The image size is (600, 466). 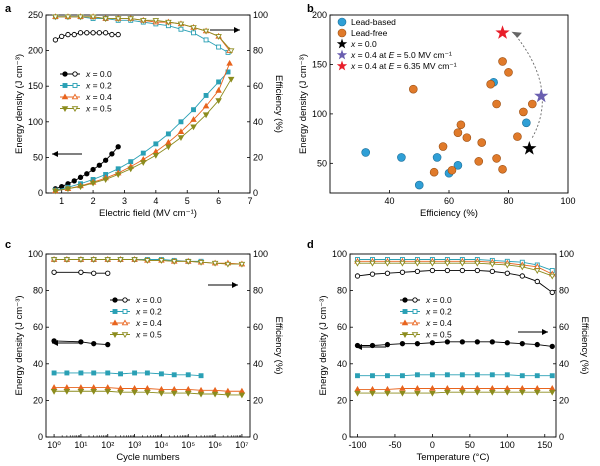 What do you see at coordinates (40, 437) in the screenshot?
I see `panel-c-ytick-label: 0` at bounding box center [40, 437].